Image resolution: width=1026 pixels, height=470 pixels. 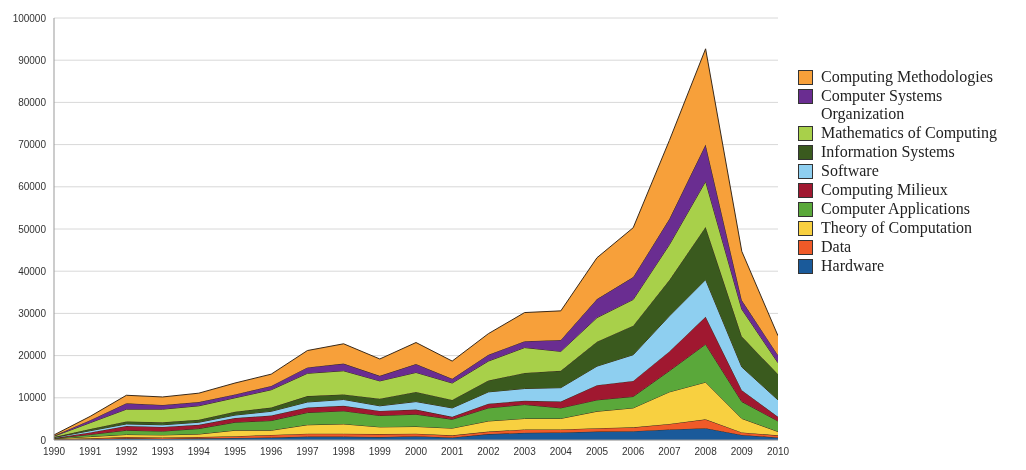 What do you see at coordinates (853, 266) in the screenshot?
I see `legend-label: Hardware` at bounding box center [853, 266].